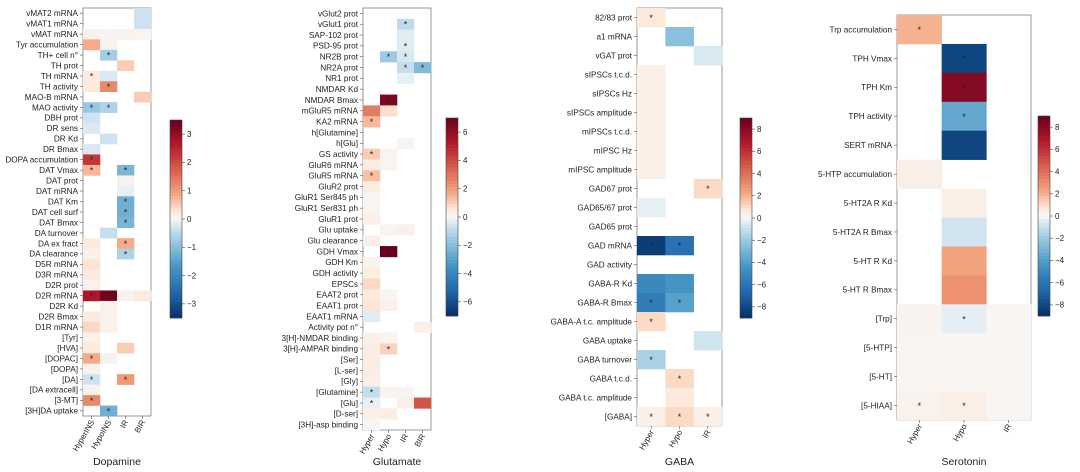  Describe the element at coordinates (397, 462) in the screenshot. I see `panel-title: Glutamate` at that location.